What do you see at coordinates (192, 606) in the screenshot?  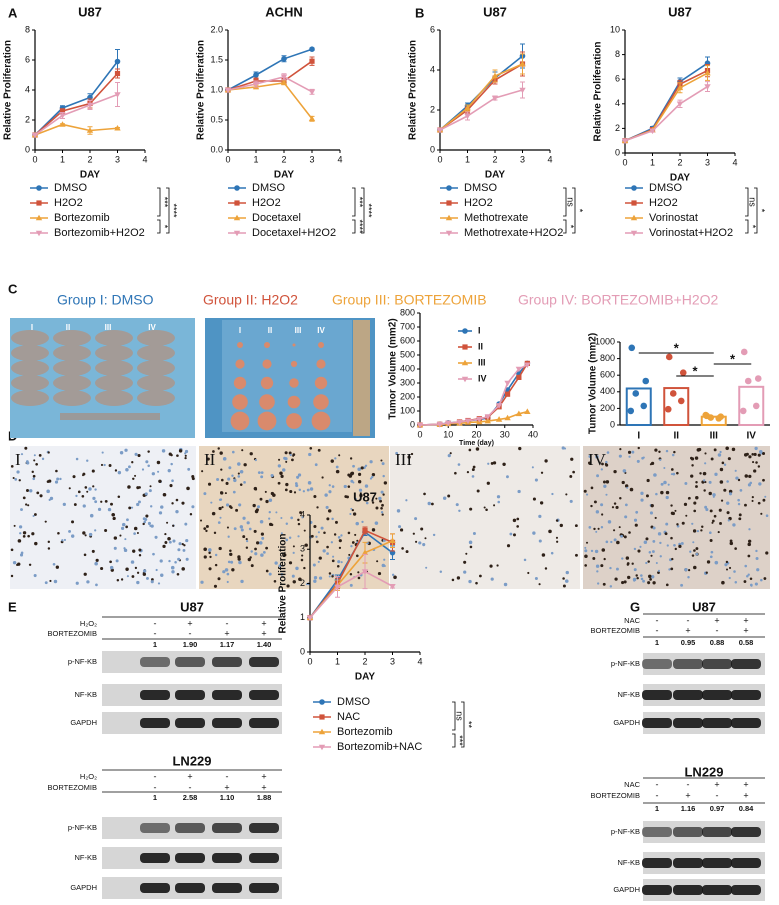 I see `blot-title: U87` at bounding box center [192, 606].